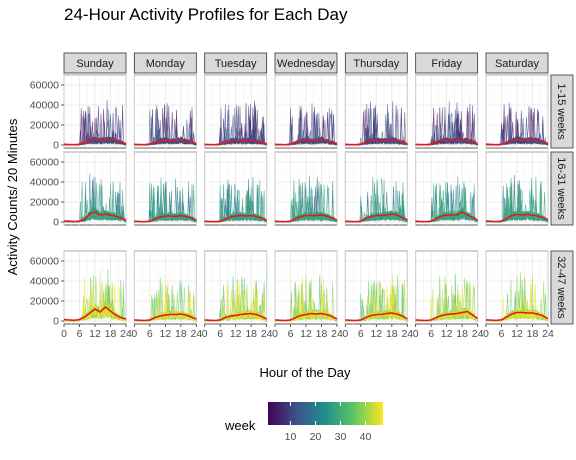  I want to click on column-strip-label: Monday, so click(166, 64).